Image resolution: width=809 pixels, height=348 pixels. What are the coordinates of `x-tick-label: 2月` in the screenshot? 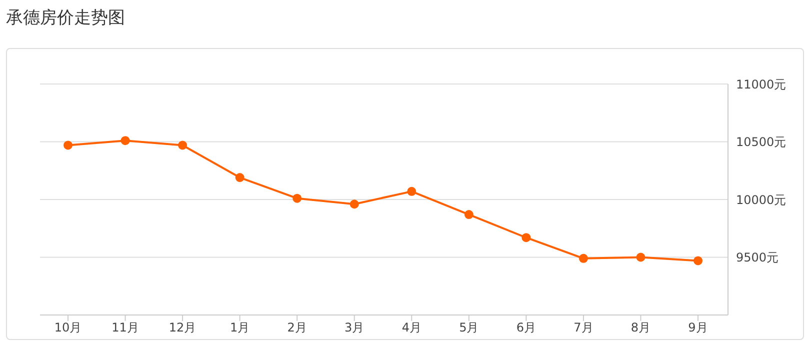 It's located at (297, 327).